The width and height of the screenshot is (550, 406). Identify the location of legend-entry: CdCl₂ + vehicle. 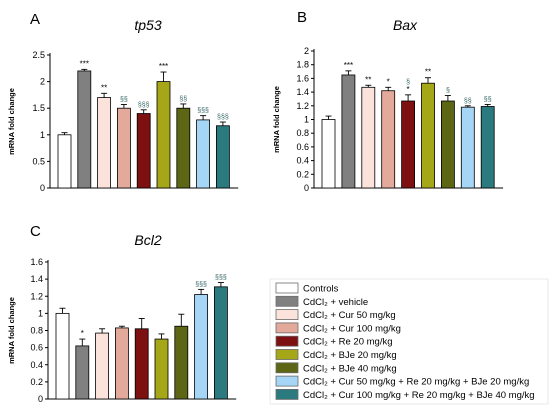
(335, 302).